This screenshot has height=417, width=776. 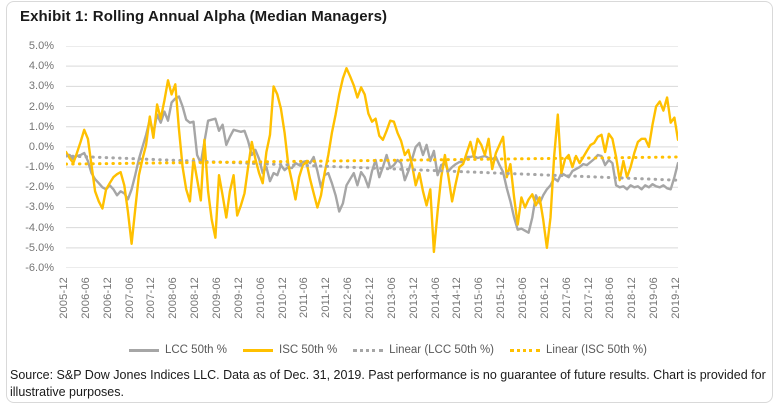 What do you see at coordinates (501, 298) in the screenshot?
I see `x-tick-label: 2015-12` at bounding box center [501, 298].